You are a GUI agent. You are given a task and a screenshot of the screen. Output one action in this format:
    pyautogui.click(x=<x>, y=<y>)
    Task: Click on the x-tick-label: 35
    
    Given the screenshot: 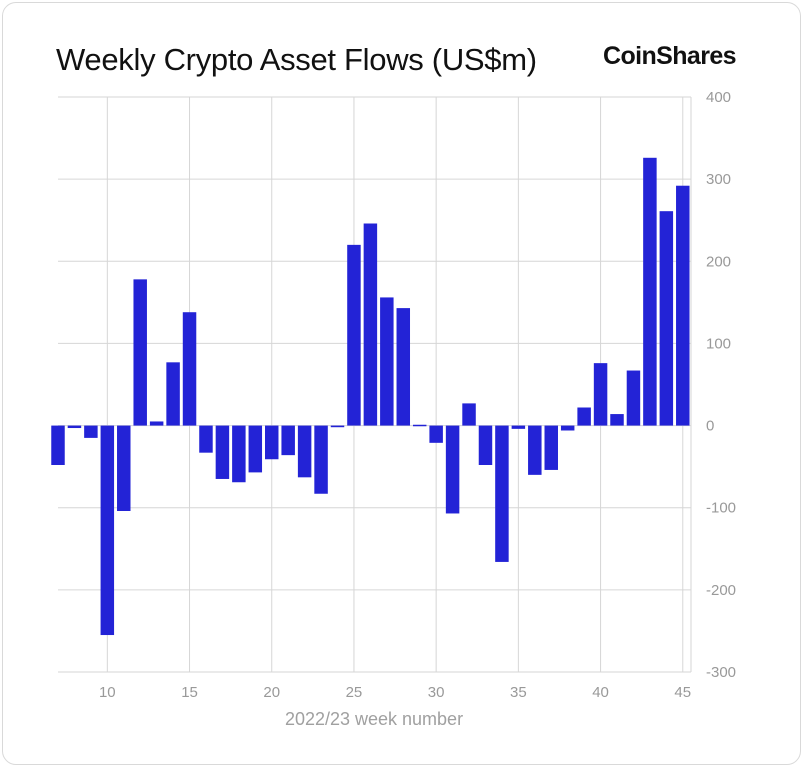 What is the action you would take?
    pyautogui.click(x=518, y=692)
    